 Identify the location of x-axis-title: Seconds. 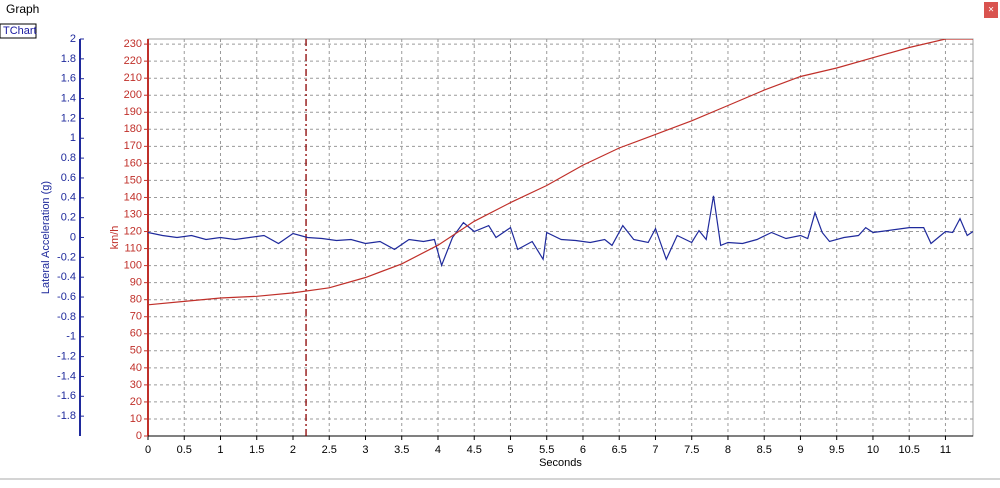
(560, 463).